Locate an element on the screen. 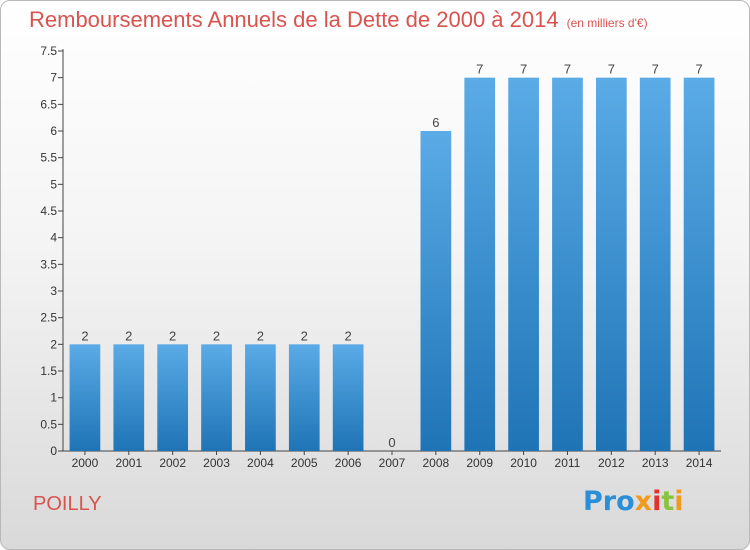 The image size is (750, 550). logo-letter-i2: i is located at coordinates (679, 501).